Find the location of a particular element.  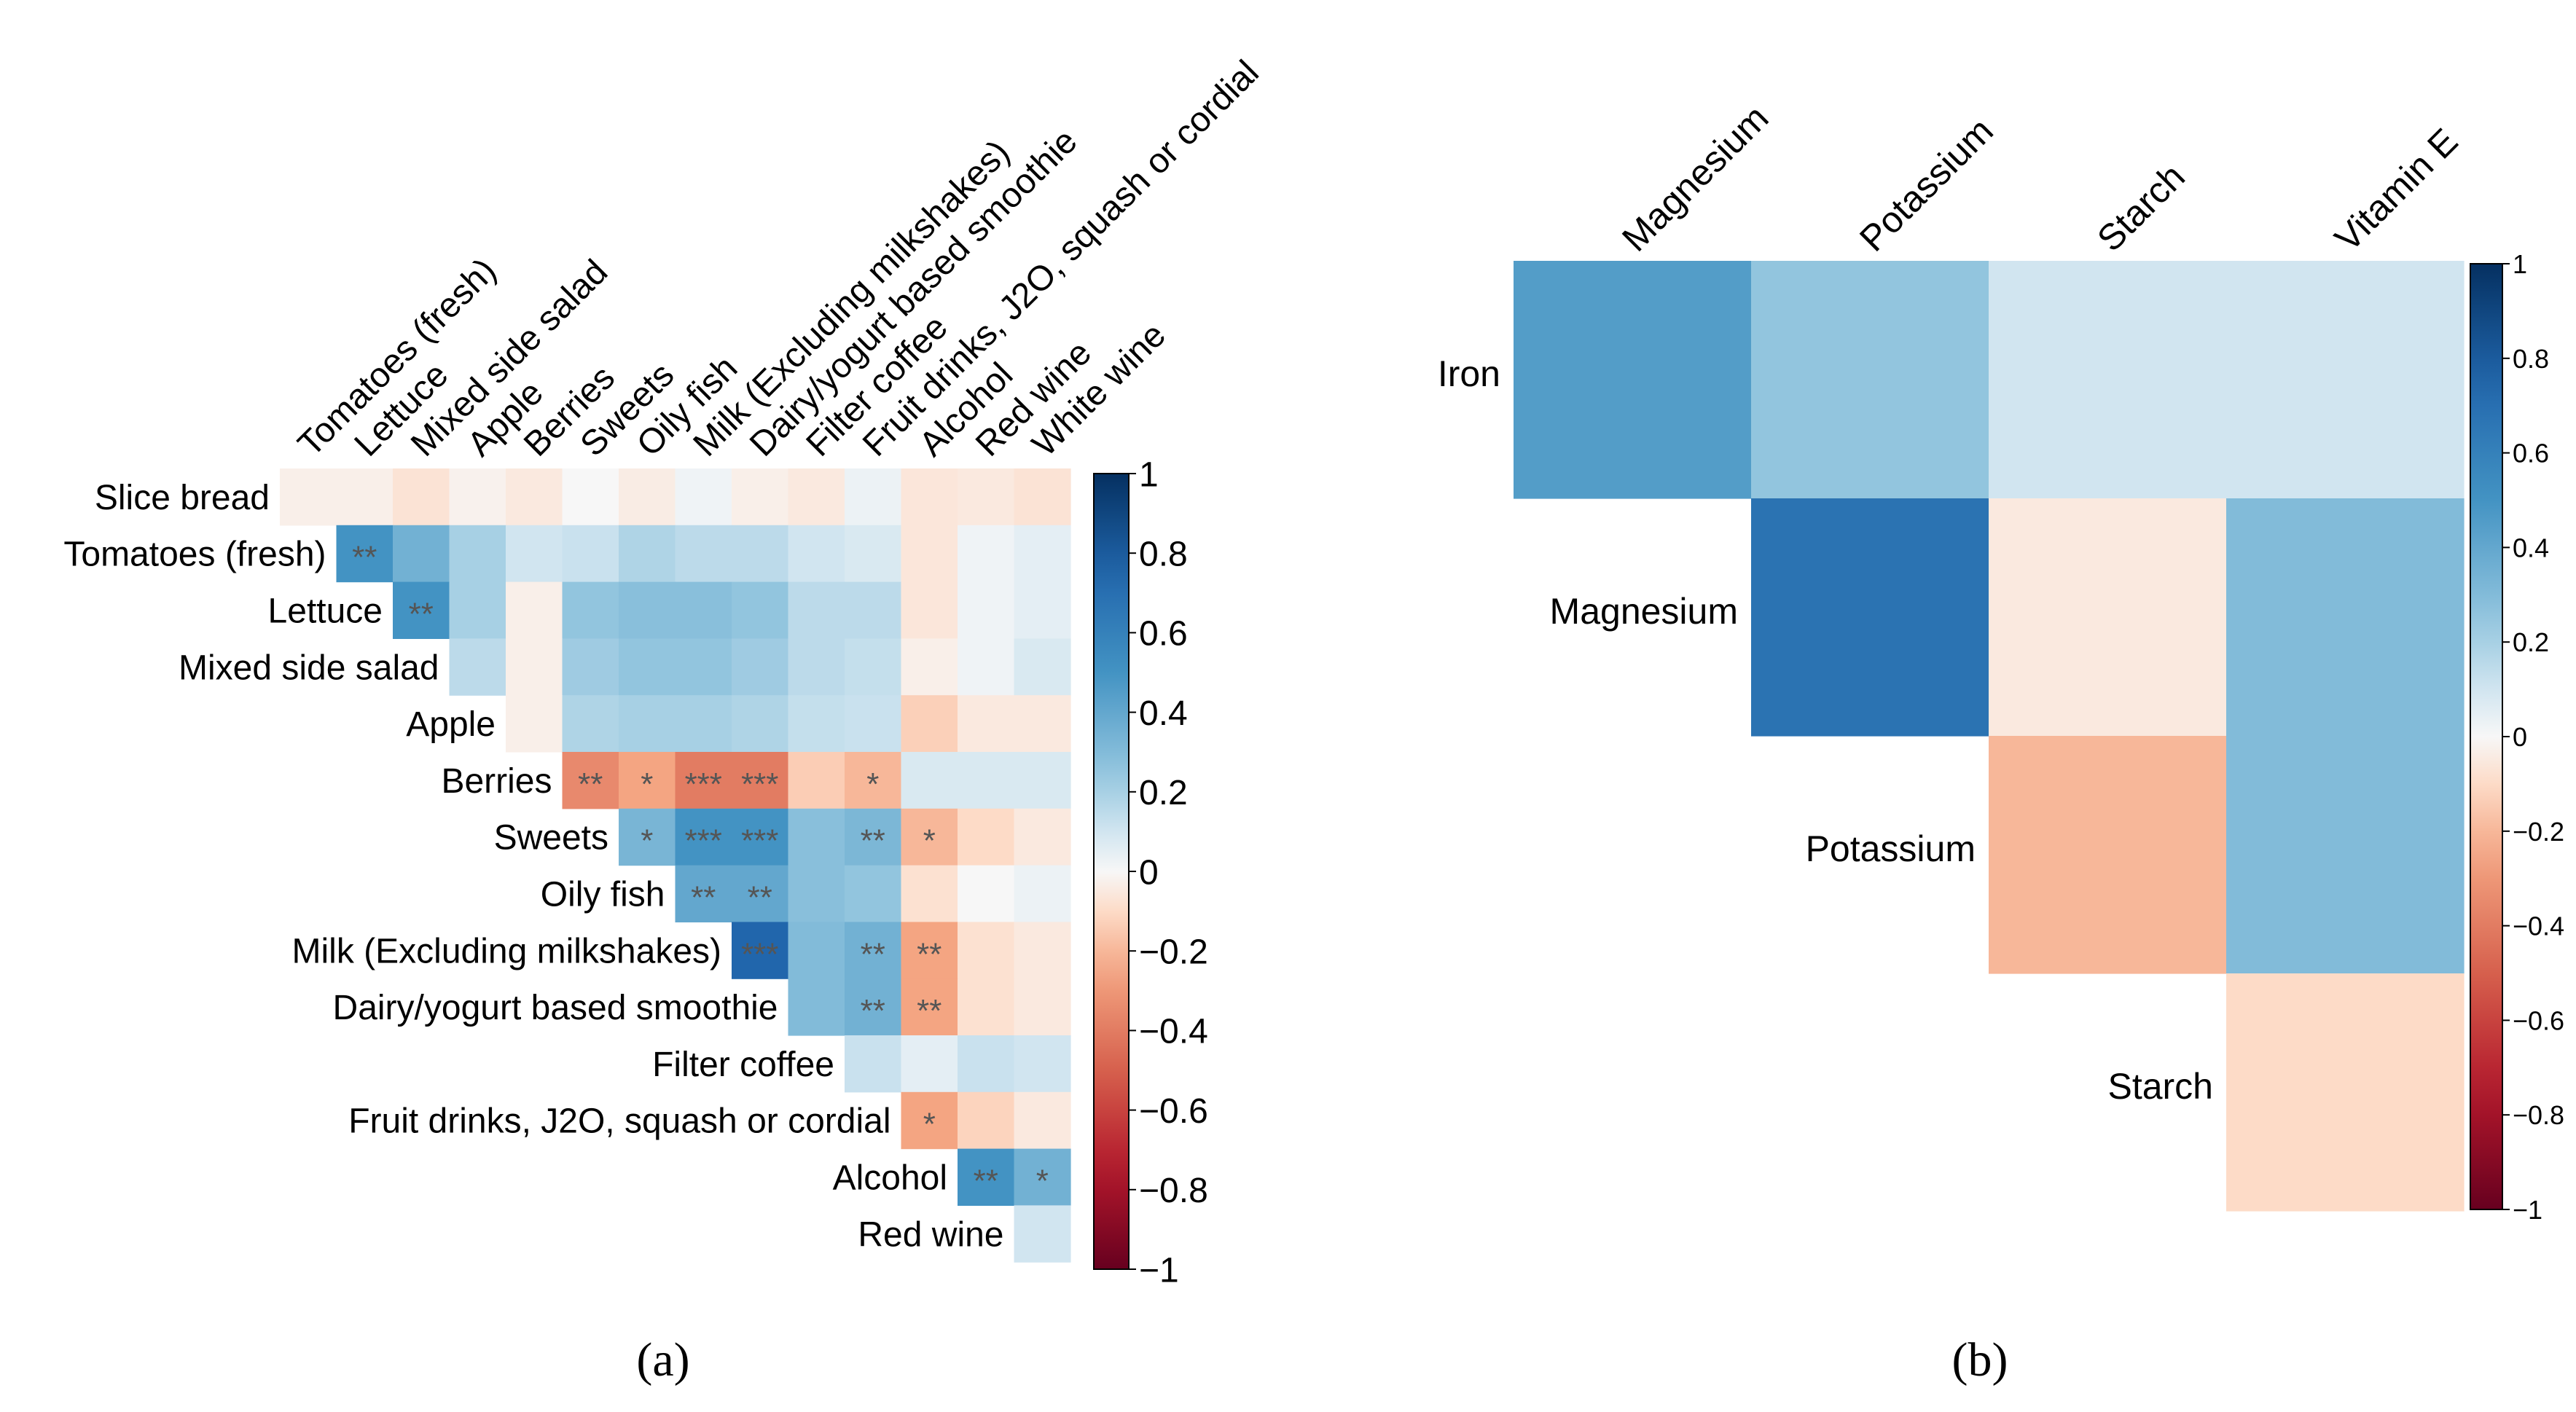

a-cell-apple-milk-excluding-milkshakes is located at coordinates (703, 724).